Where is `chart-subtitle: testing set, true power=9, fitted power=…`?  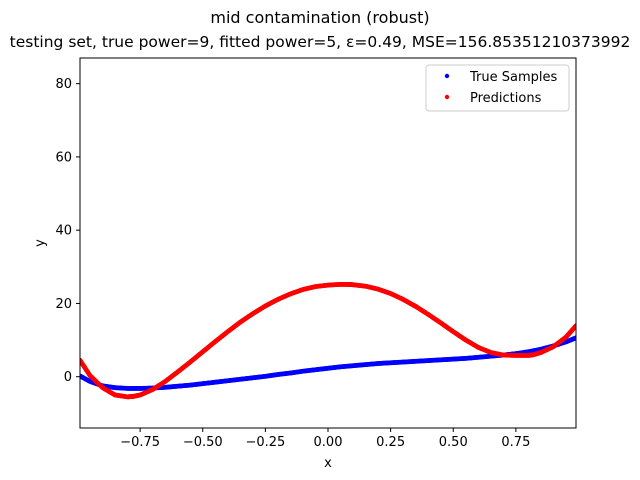
chart-subtitle: testing set, true power=9, fitted power=… is located at coordinates (320, 42).